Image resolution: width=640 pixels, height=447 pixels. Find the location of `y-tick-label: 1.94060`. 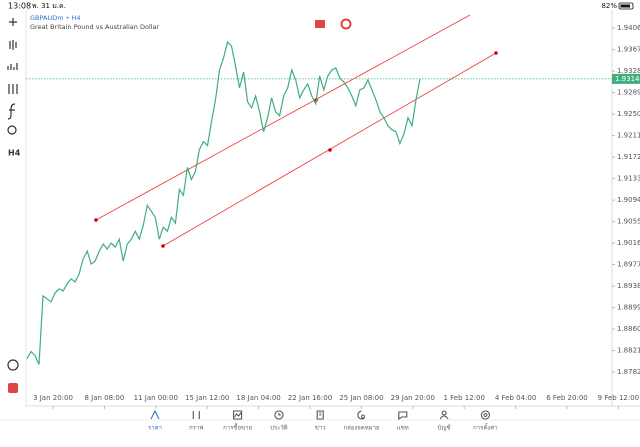

y-tick-label: 1.94060 is located at coordinates (628, 28).